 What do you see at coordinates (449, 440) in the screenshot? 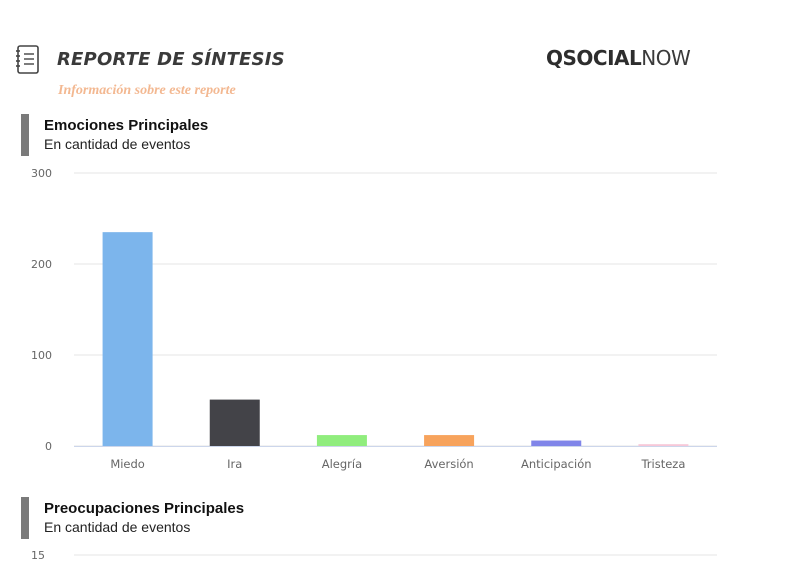
I see `bar-aversión` at bounding box center [449, 440].